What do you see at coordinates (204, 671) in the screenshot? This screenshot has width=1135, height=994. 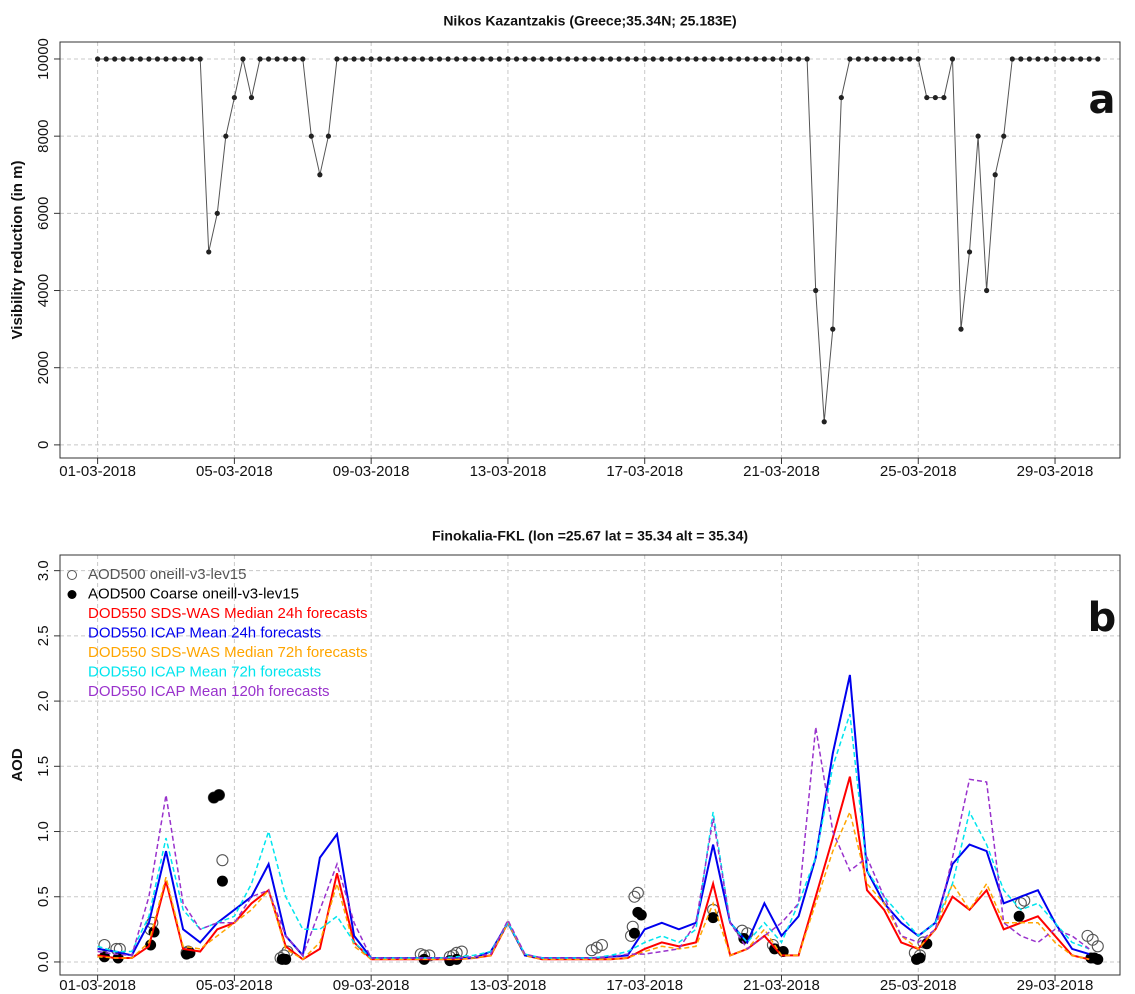 I see `legend-label: DOD550 ICAP Mean 72h forecasts` at bounding box center [204, 671].